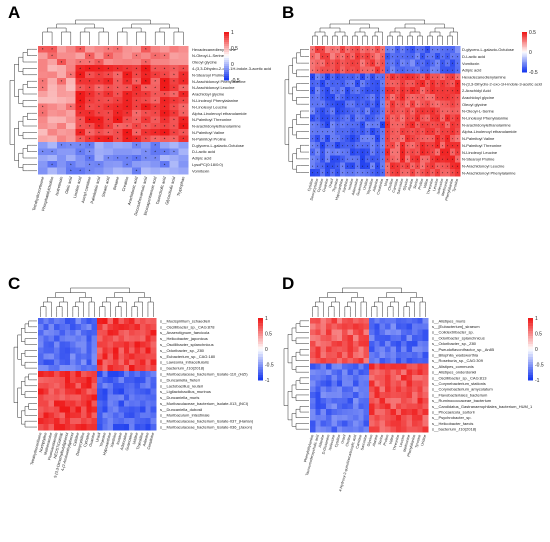  I want to click on column-tick-label: Thymidine, so click(370, 186).